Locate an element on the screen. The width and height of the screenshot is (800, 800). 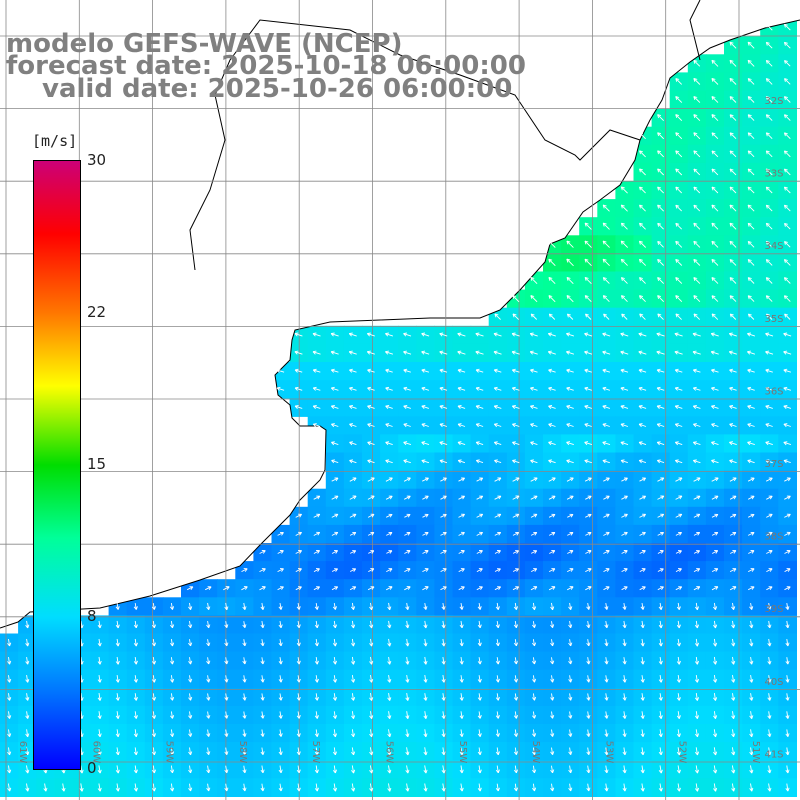
longitude-label: 56W is located at coordinates (389, 752).